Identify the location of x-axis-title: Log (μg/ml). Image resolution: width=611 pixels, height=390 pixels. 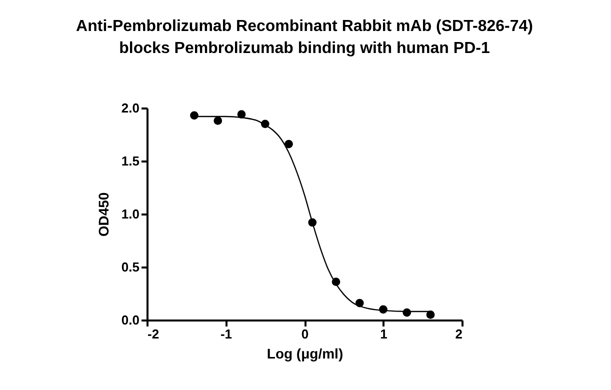
(305, 354).